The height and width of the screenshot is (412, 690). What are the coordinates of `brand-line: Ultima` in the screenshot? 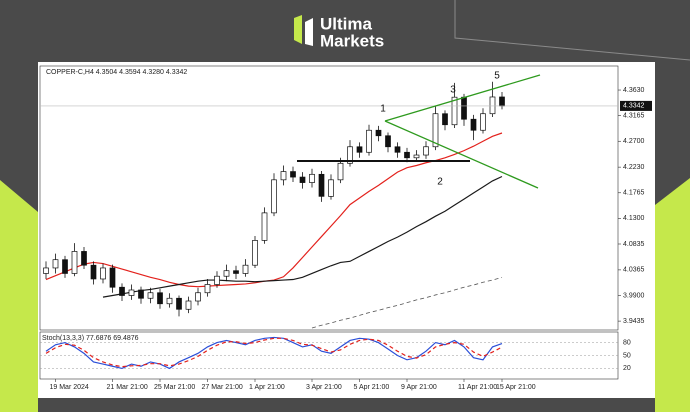 It's located at (346, 23).